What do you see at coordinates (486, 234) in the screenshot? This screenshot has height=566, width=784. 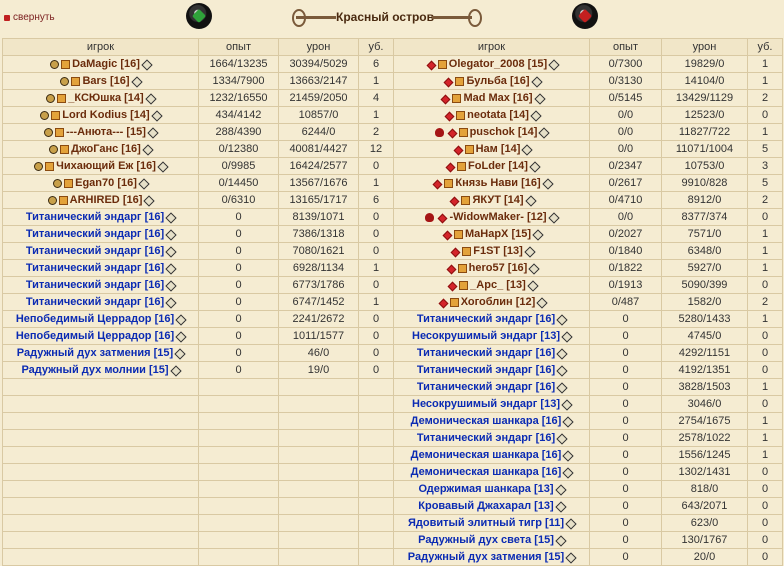 I see `player-name: MaHapX` at bounding box center [486, 234].